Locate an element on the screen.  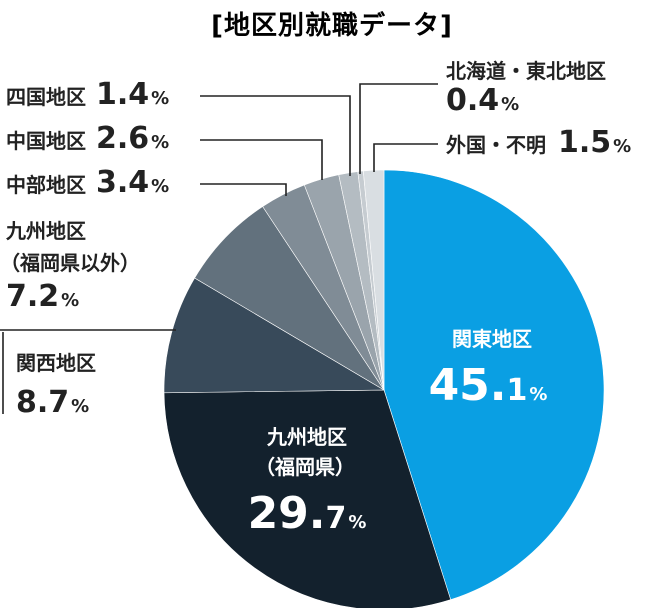
label-kyushu-fukuoka-value: 29.7% is located at coordinates (307, 513).